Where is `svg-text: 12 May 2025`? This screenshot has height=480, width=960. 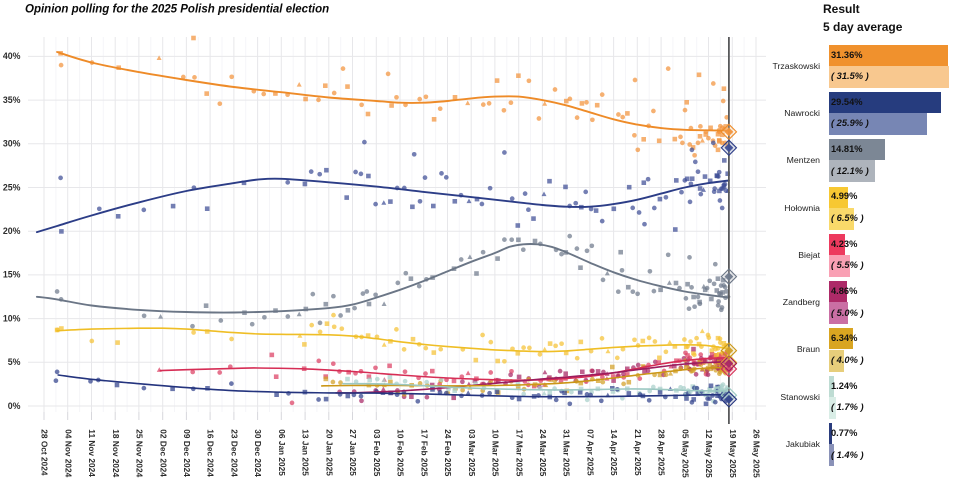 svg-text: 12 May 2025 is located at coordinates (709, 453).